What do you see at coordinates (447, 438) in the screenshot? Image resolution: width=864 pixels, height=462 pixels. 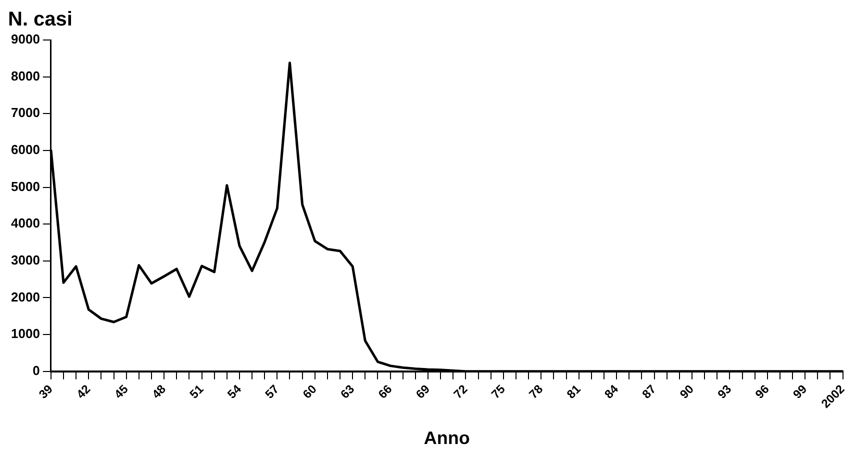 I see `x-axis-title: Anno` at bounding box center [447, 438].